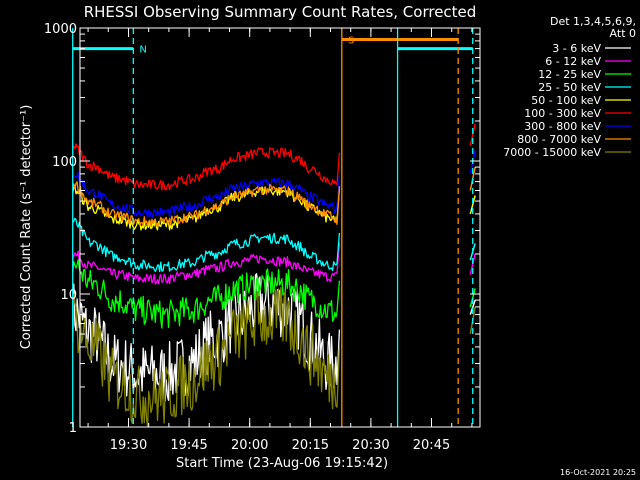  I want to click on x-axis-label: Start Time (23-Aug-06 19:15:42), so click(282, 463).